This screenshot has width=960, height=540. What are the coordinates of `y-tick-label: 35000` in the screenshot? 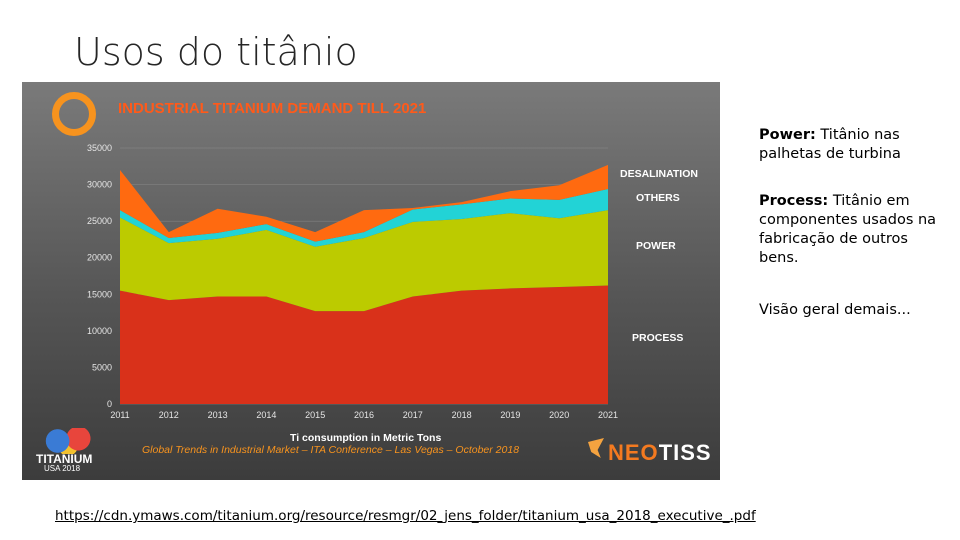 It's located at (99, 148).